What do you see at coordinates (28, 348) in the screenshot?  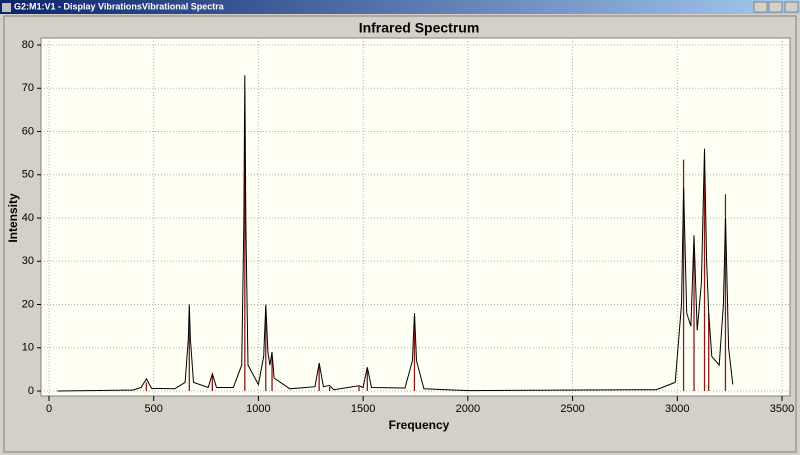 I see `y-tick-label: 10` at bounding box center [28, 348].